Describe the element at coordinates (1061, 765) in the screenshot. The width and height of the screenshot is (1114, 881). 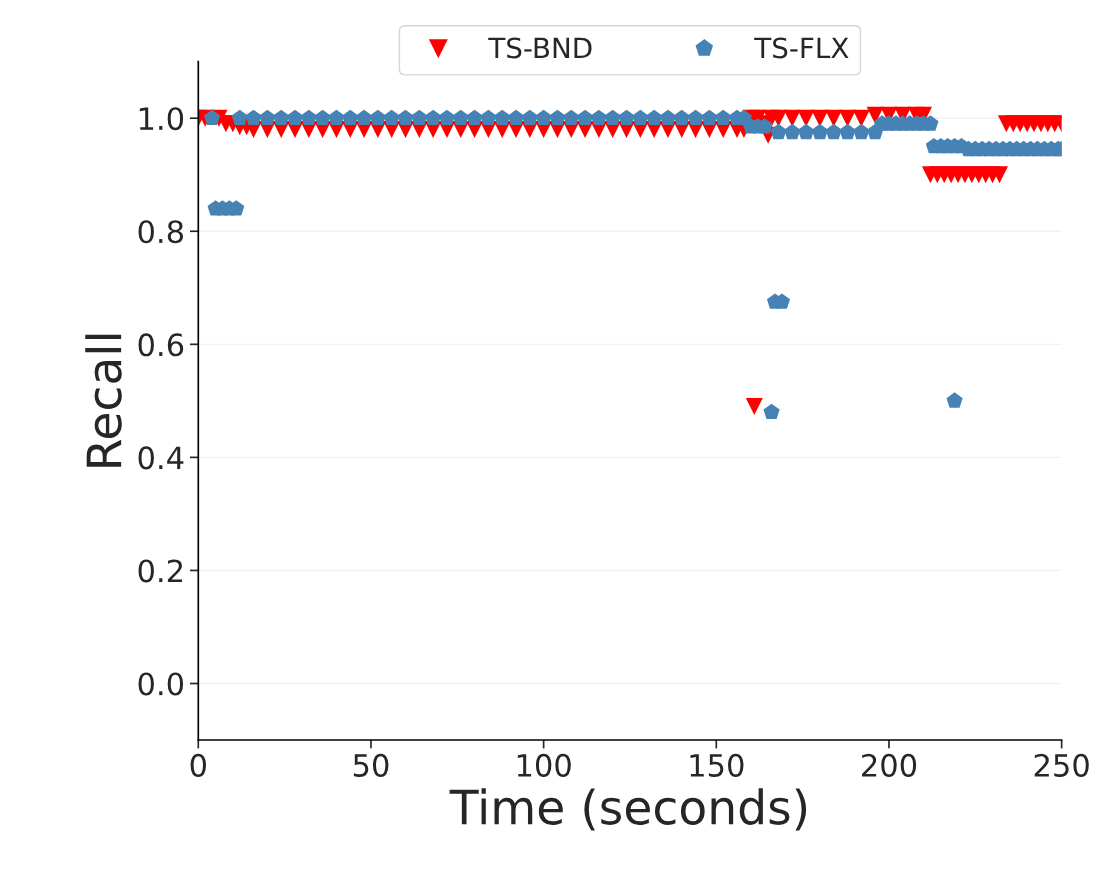
I see `x-tick-label: 250` at that location.